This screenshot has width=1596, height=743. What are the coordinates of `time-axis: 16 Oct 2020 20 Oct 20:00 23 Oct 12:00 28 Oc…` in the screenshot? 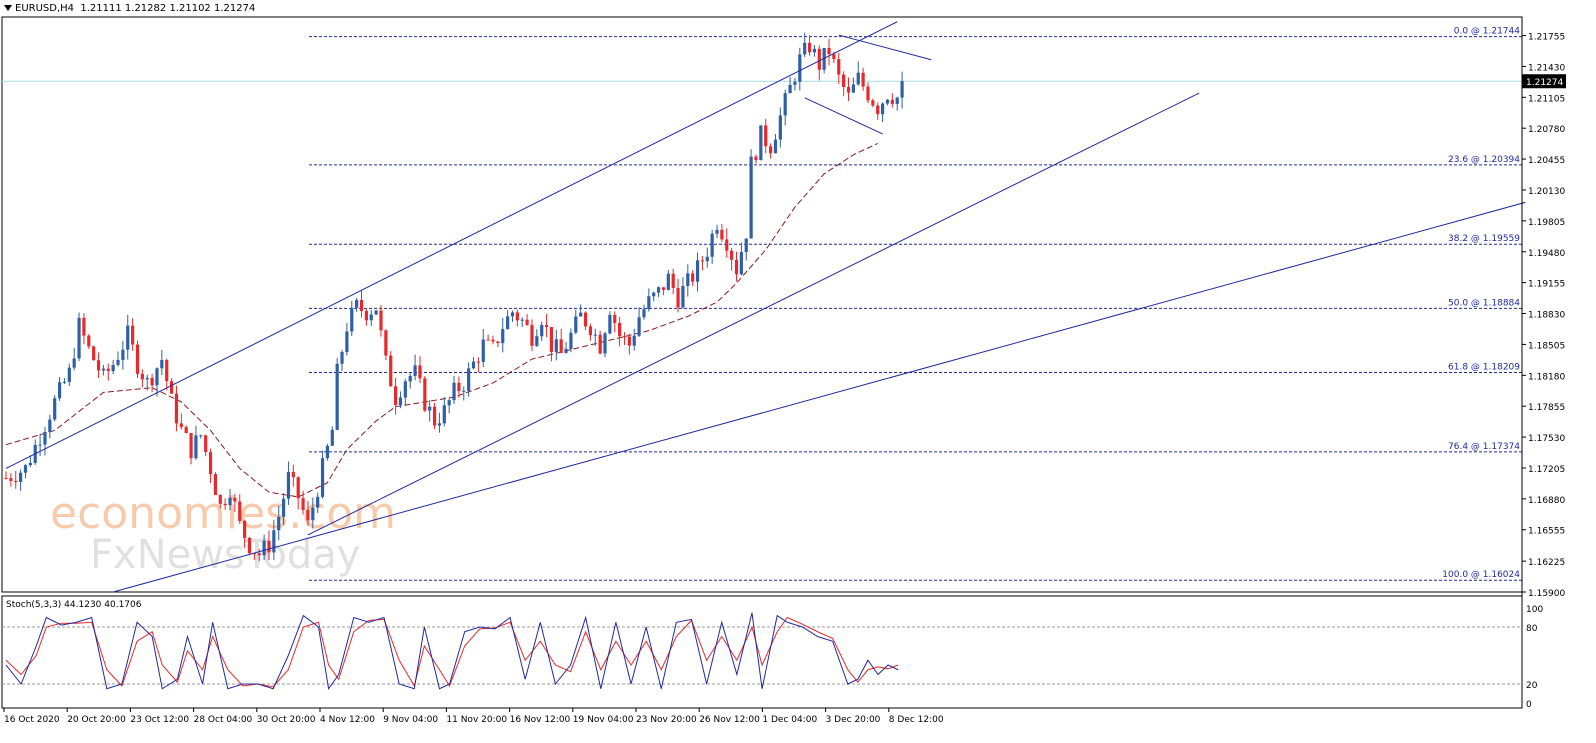 It's located at (473, 716).